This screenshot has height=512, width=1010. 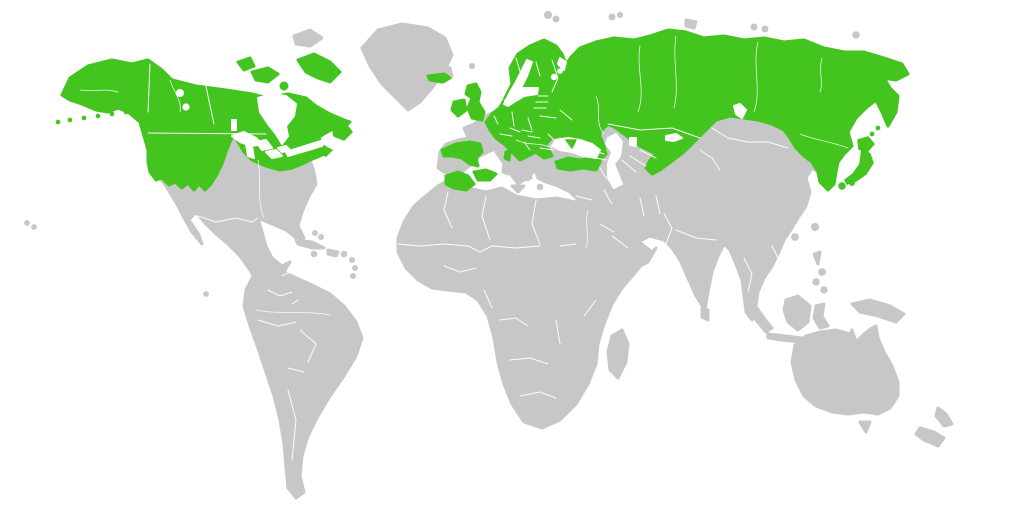 What do you see at coordinates (765, 29) in the screenshot?
I see `new-siberian-island` at bounding box center [765, 29].